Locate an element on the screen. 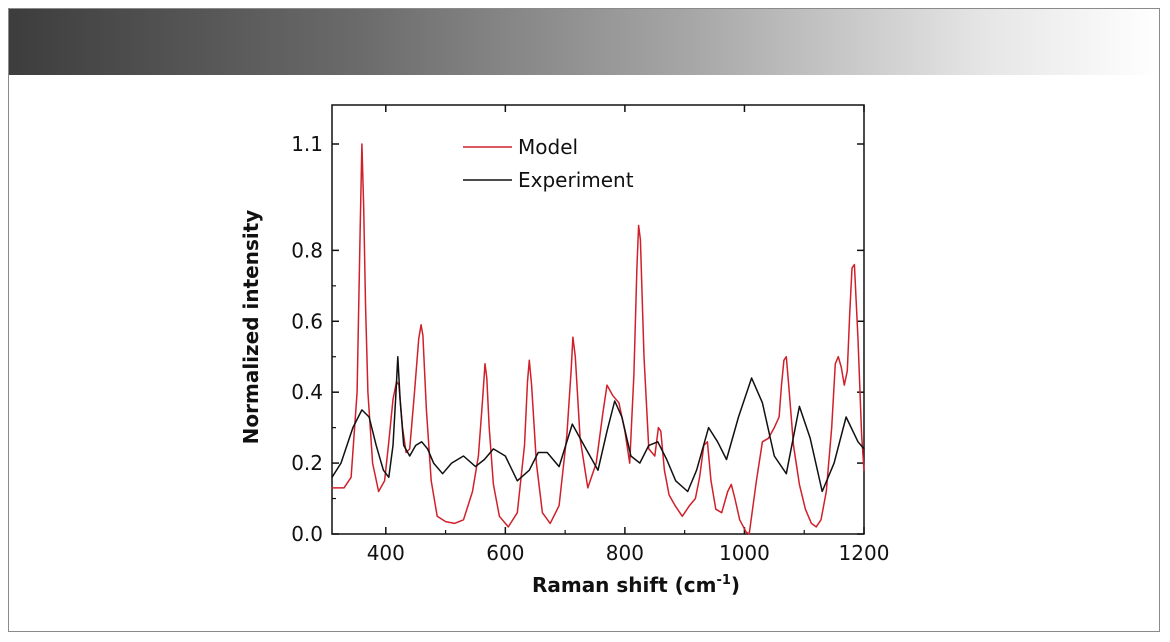  y-tick-label: 0.8 is located at coordinates (307, 250).